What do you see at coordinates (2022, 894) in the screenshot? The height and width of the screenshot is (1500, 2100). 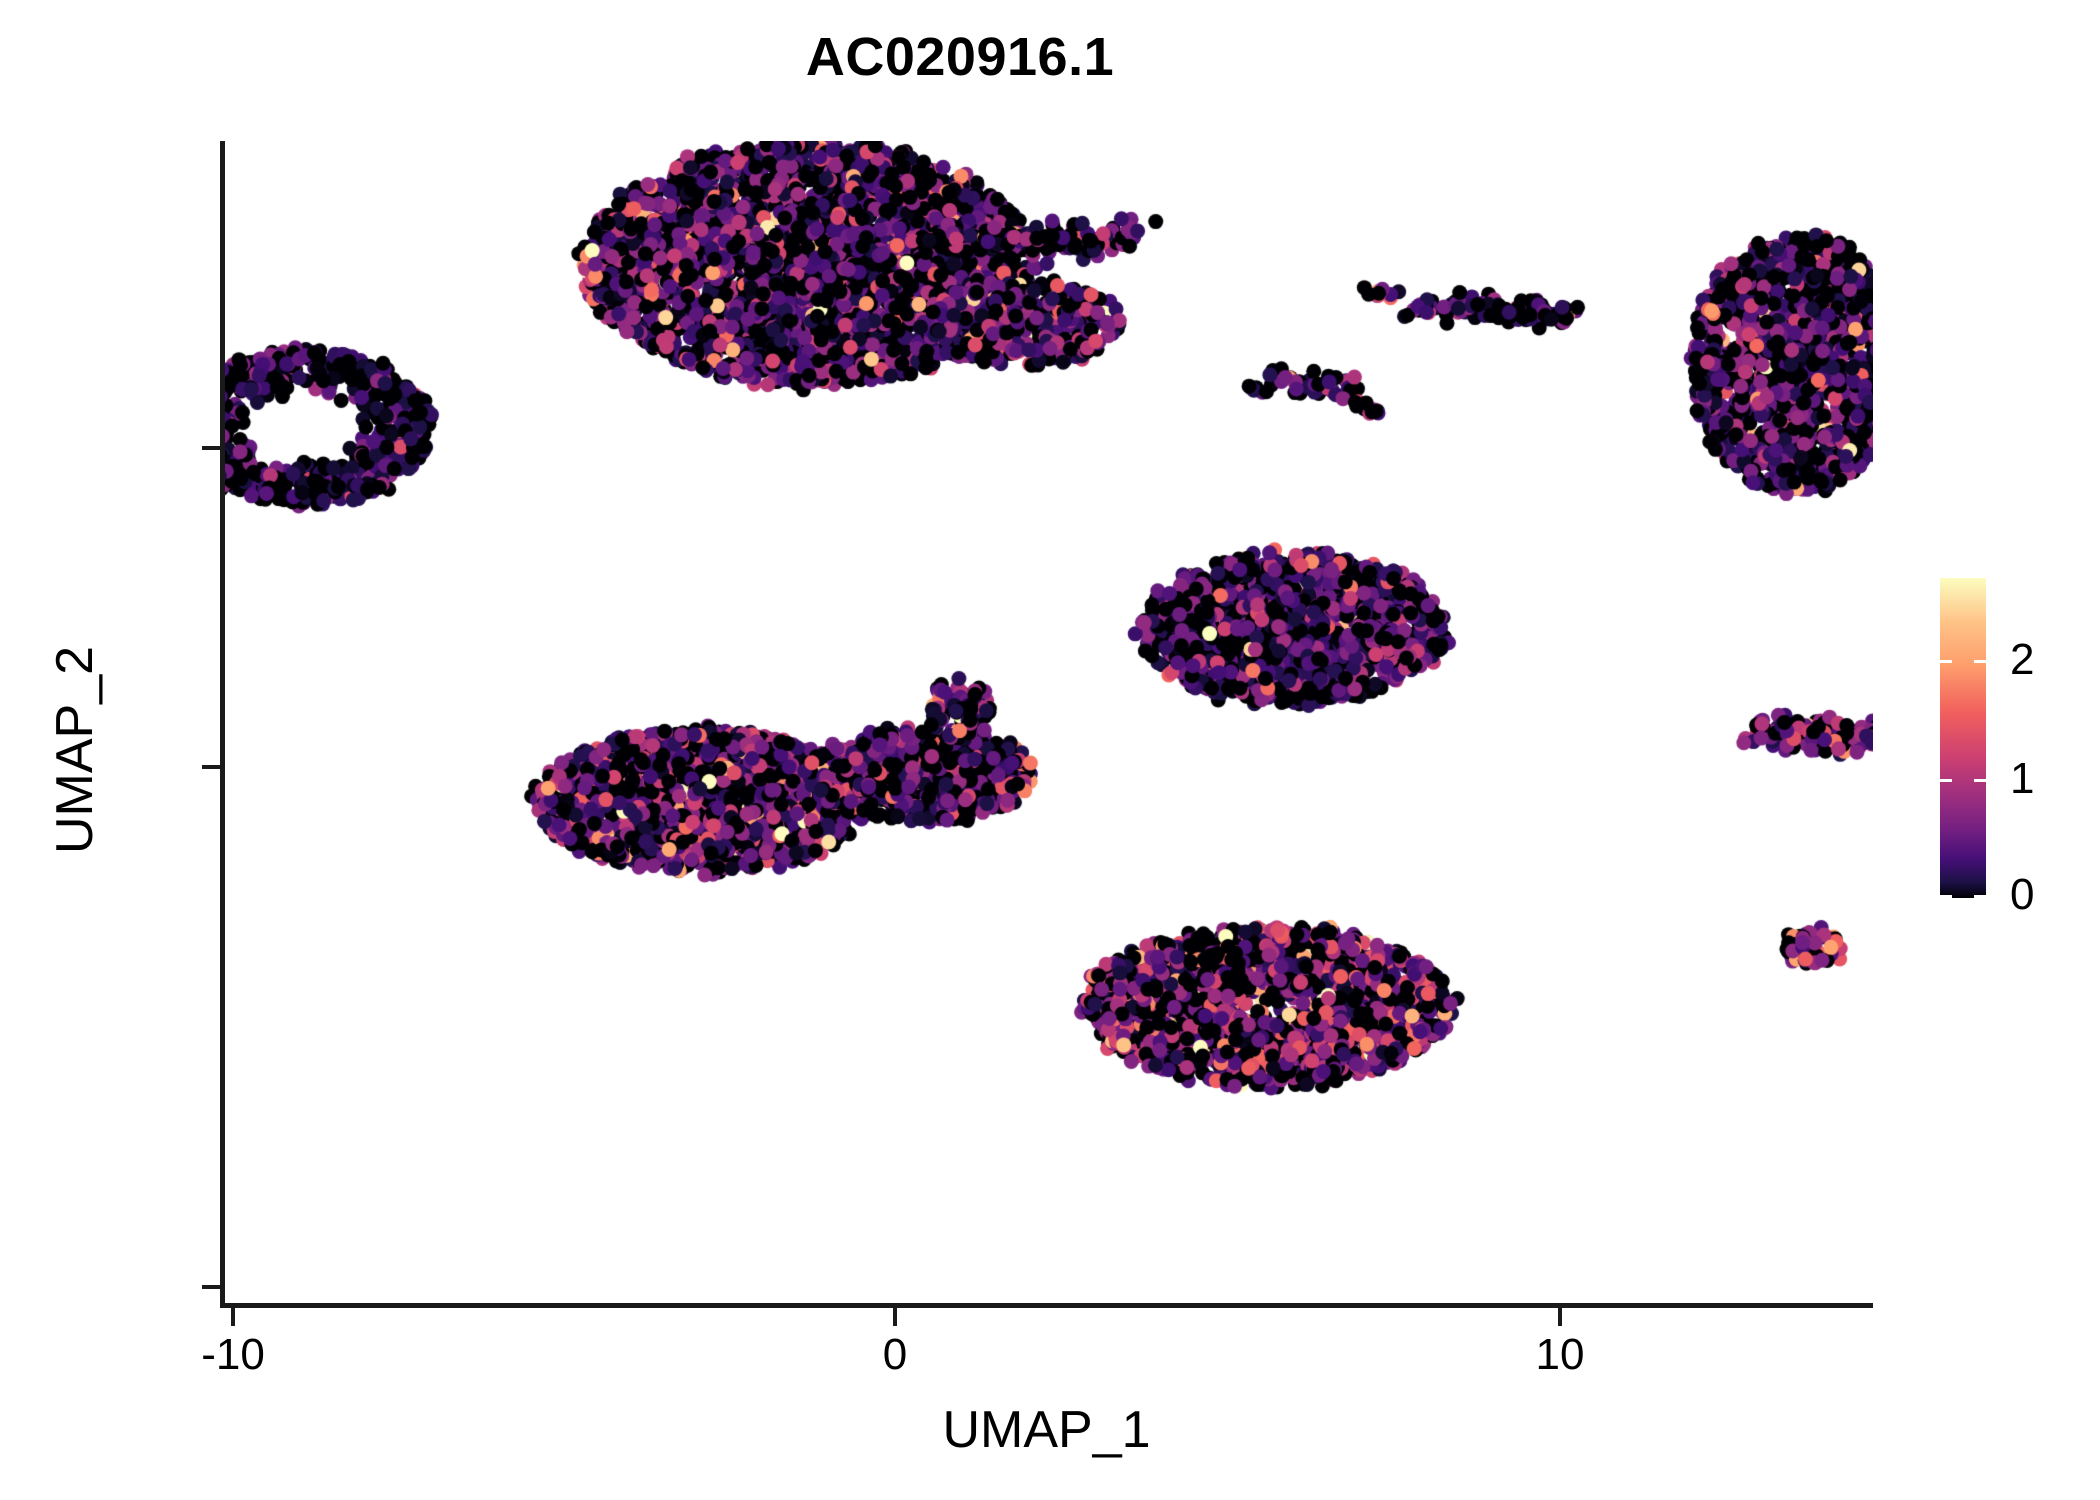 I see `colorbar-tick-label: 0` at bounding box center [2022, 894].